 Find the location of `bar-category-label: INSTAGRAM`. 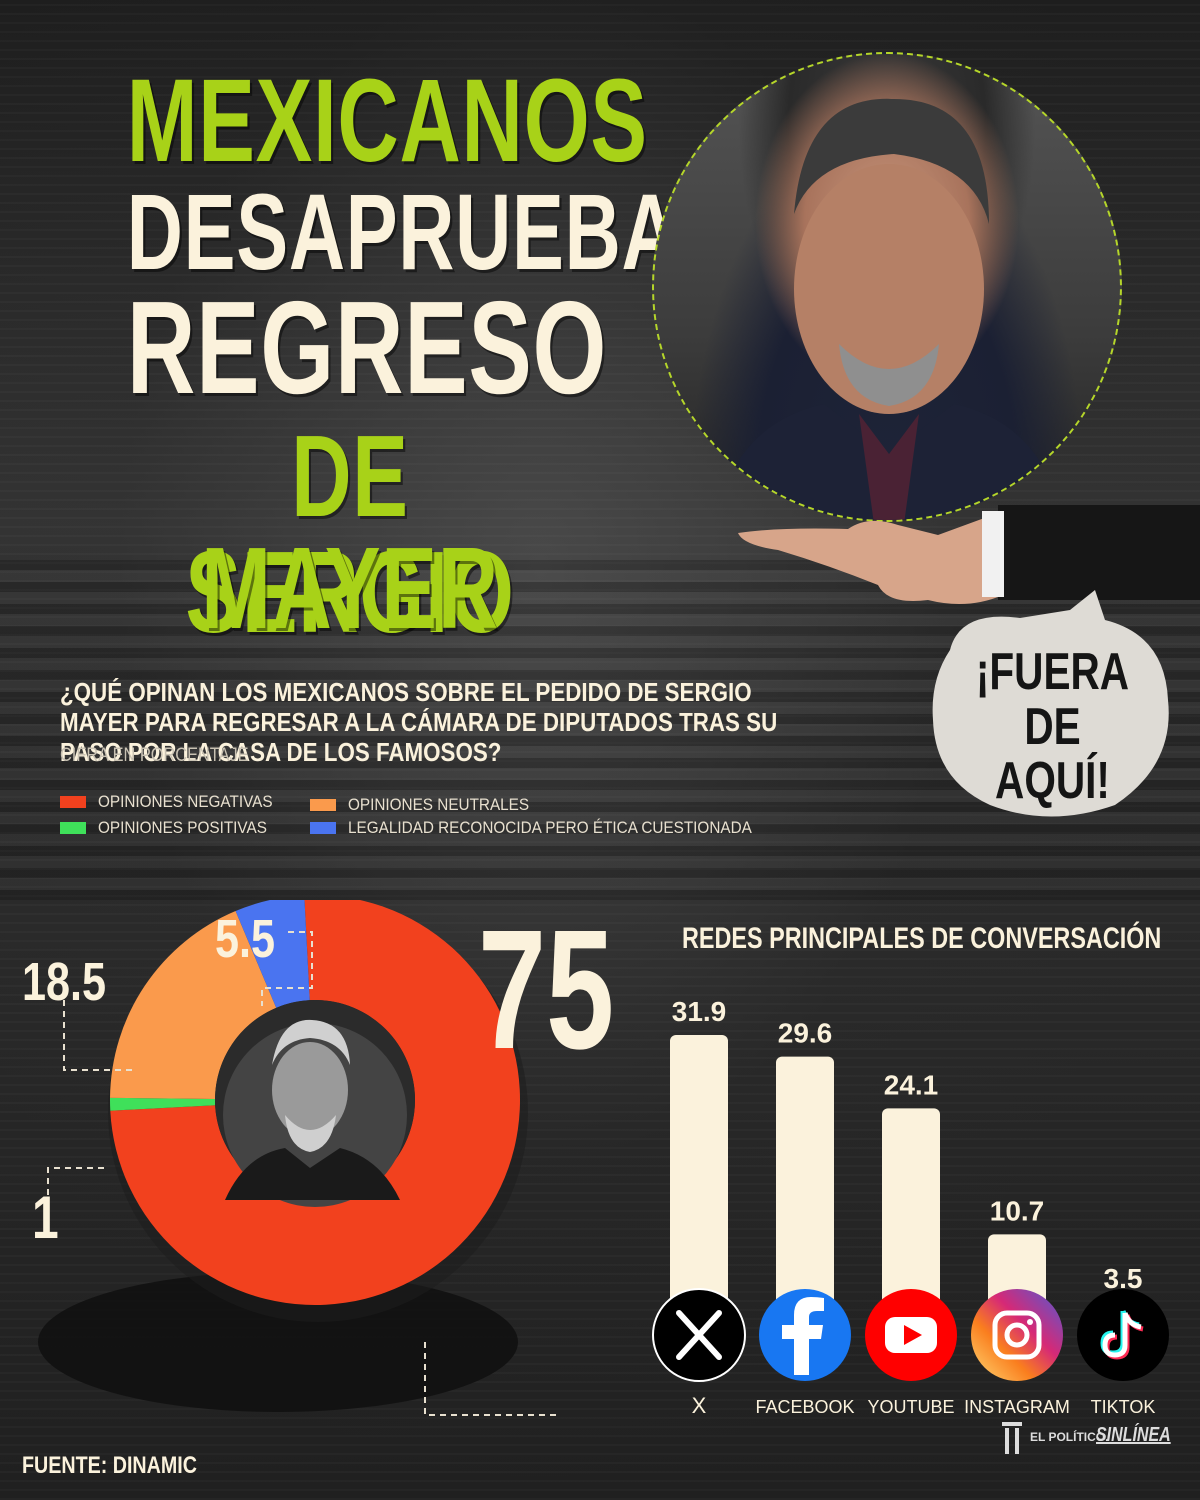

bar-category-label: INSTAGRAM is located at coordinates (1017, 1407).